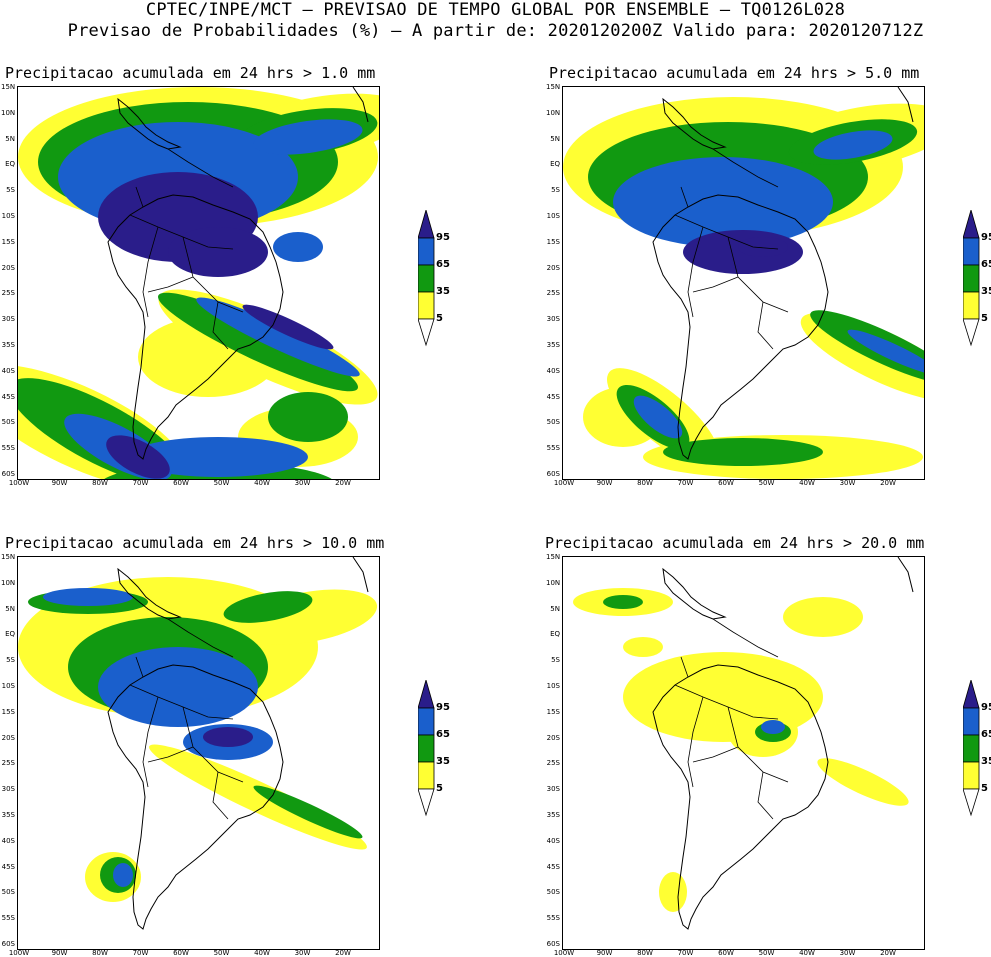 The width and height of the screenshot is (991, 957). I want to click on lon-tick-label: 40W, so click(262, 483).